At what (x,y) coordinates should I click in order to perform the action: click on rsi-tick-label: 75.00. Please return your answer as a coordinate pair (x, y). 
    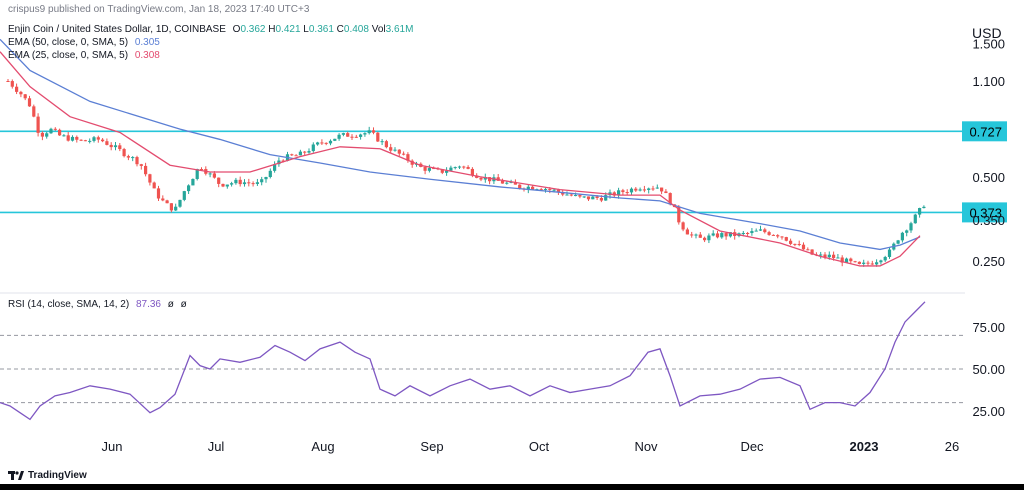
    Looking at the image, I should click on (988, 327).